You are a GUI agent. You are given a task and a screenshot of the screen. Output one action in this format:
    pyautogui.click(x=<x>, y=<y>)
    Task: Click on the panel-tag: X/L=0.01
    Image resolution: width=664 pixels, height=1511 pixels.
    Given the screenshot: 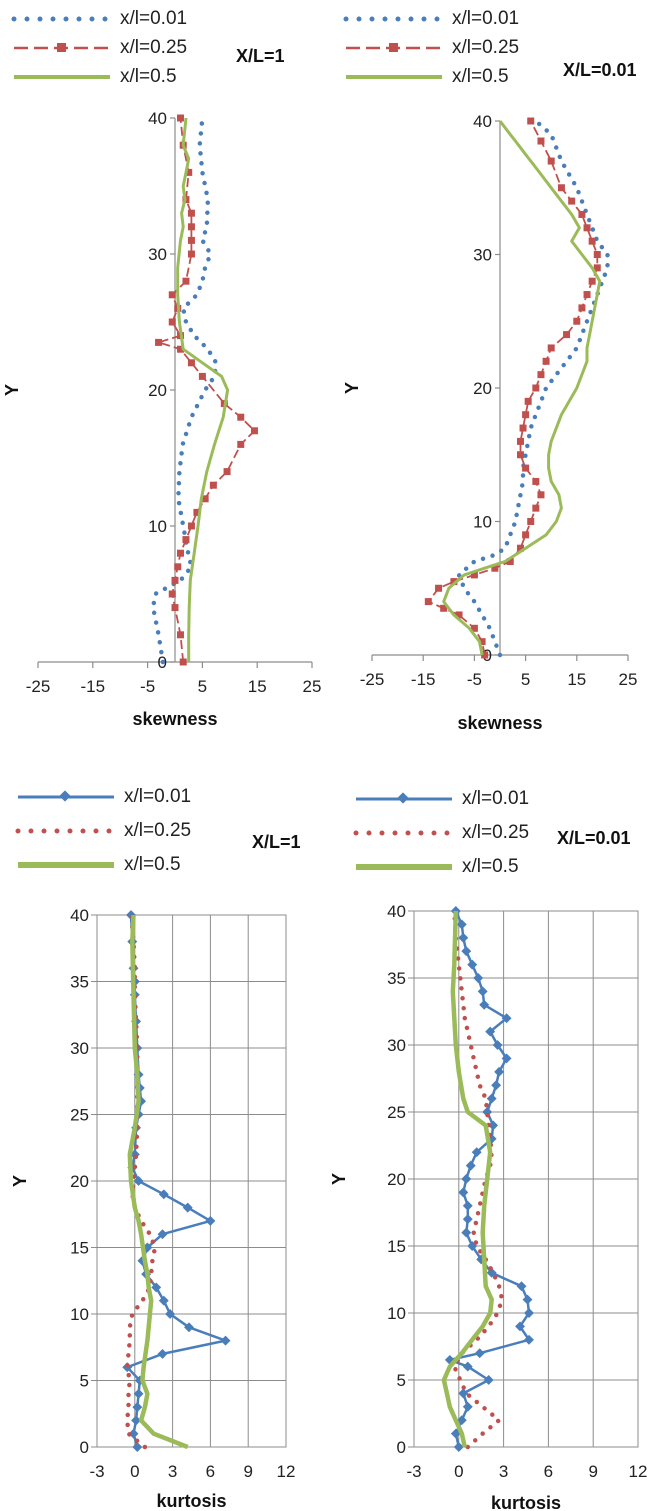 What is the action you would take?
    pyautogui.click(x=594, y=838)
    